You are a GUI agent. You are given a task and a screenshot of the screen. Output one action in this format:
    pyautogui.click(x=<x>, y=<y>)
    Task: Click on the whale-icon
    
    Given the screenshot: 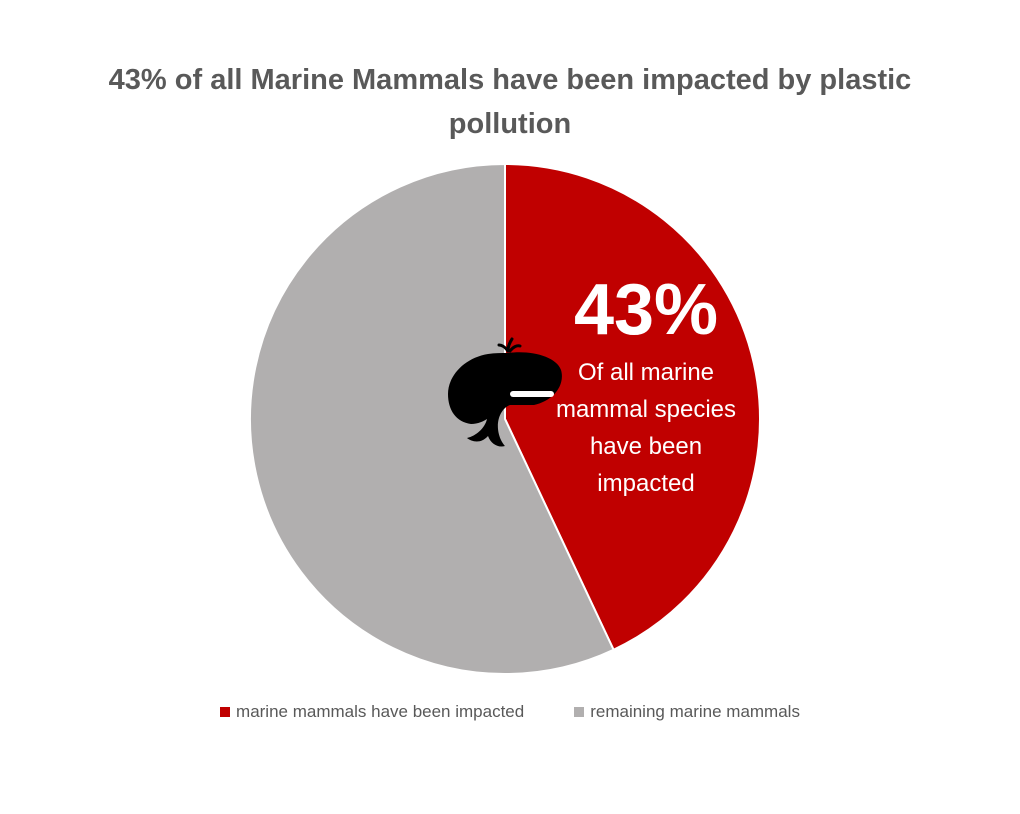 What is the action you would take?
    pyautogui.click(x=505, y=392)
    